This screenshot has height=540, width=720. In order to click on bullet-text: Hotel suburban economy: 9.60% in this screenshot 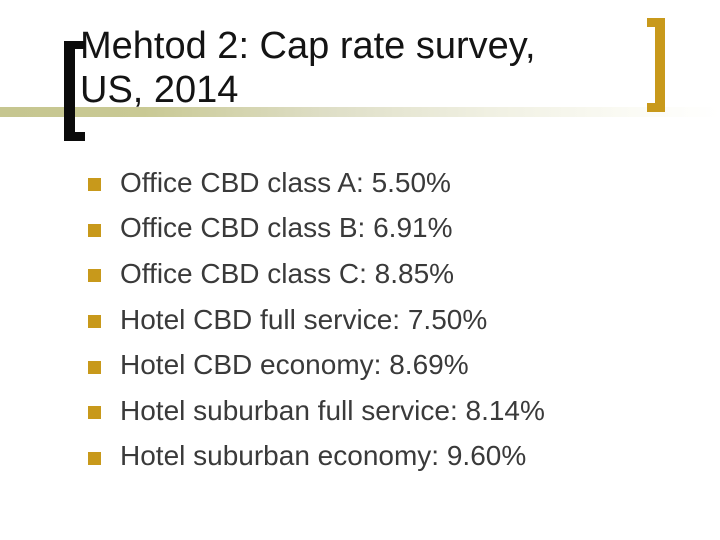, I will do `click(323, 456)`.